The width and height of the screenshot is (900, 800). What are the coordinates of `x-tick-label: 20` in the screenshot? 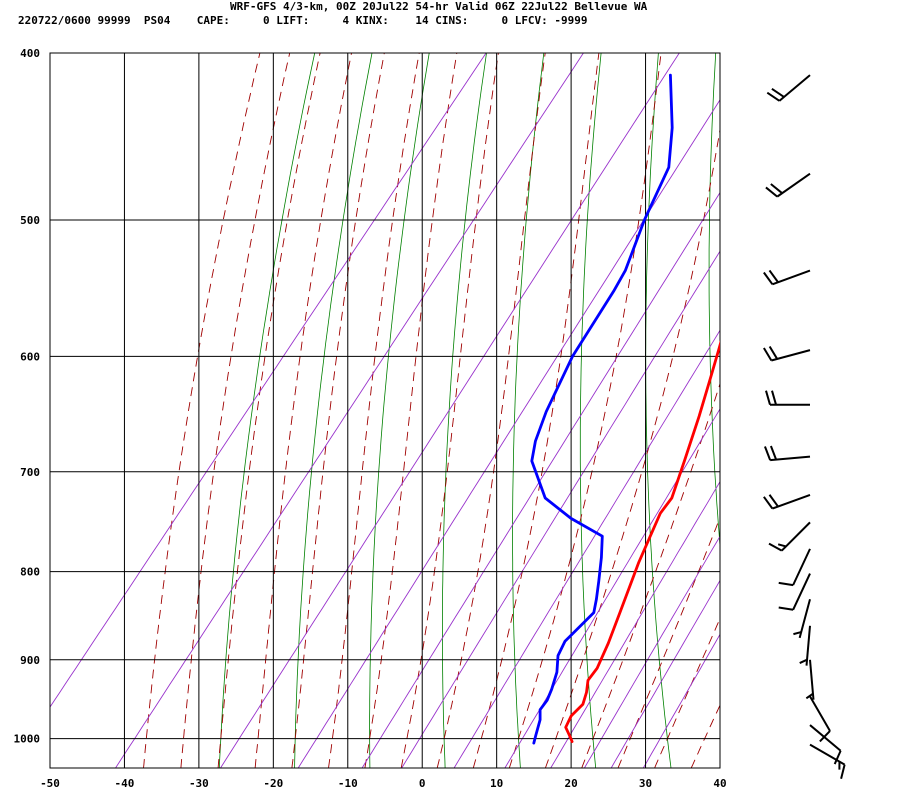 It's located at (570, 783).